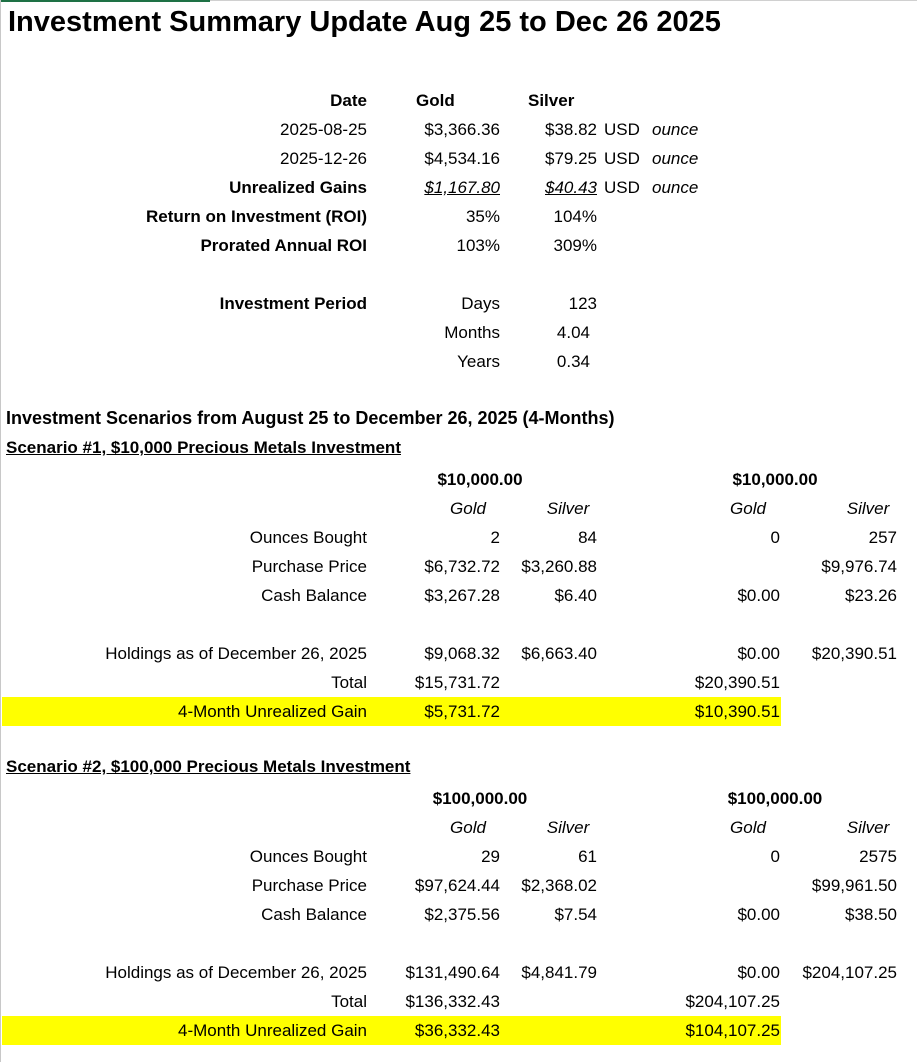  I want to click on gain-b: $10,390.51, so click(737, 711).